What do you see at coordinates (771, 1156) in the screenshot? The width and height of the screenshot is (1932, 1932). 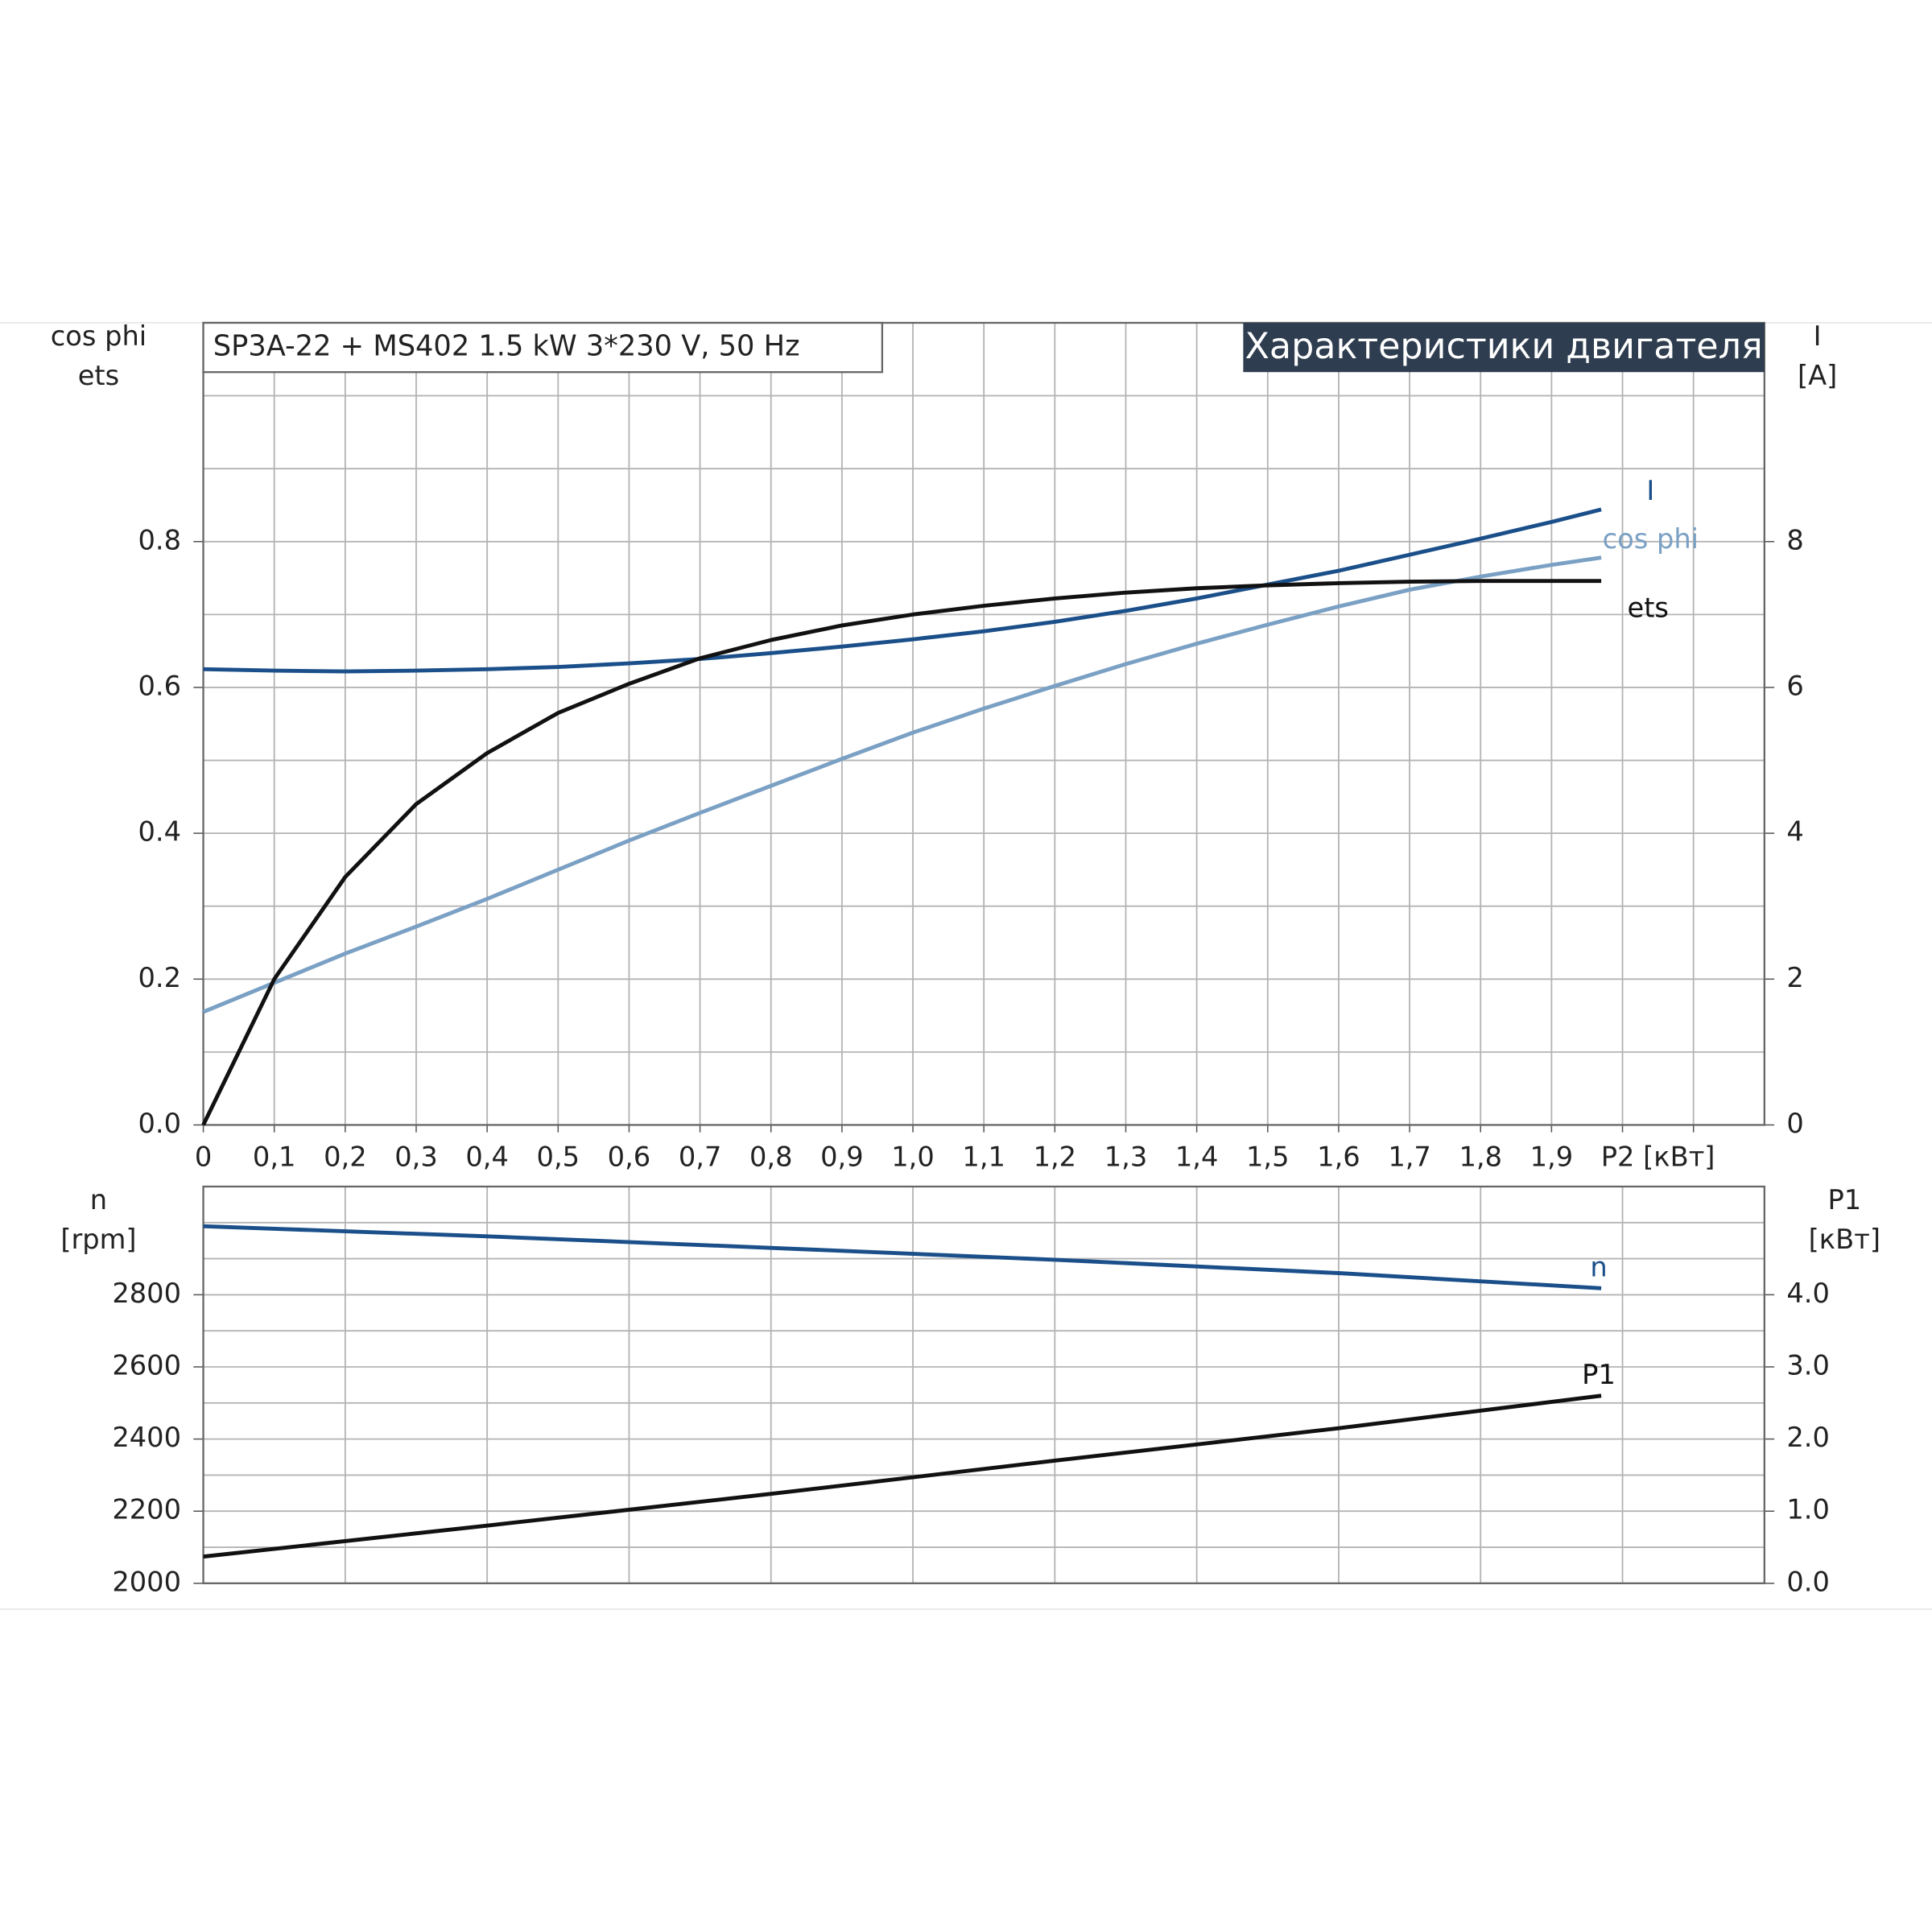 I see `x-tick-label: 0,8` at bounding box center [771, 1156].